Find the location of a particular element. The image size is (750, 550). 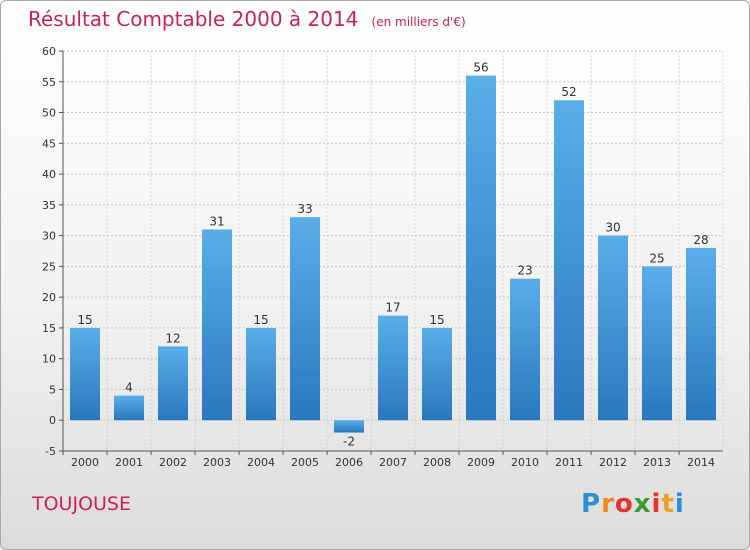

data-label-2014: 28 is located at coordinates (700, 240).